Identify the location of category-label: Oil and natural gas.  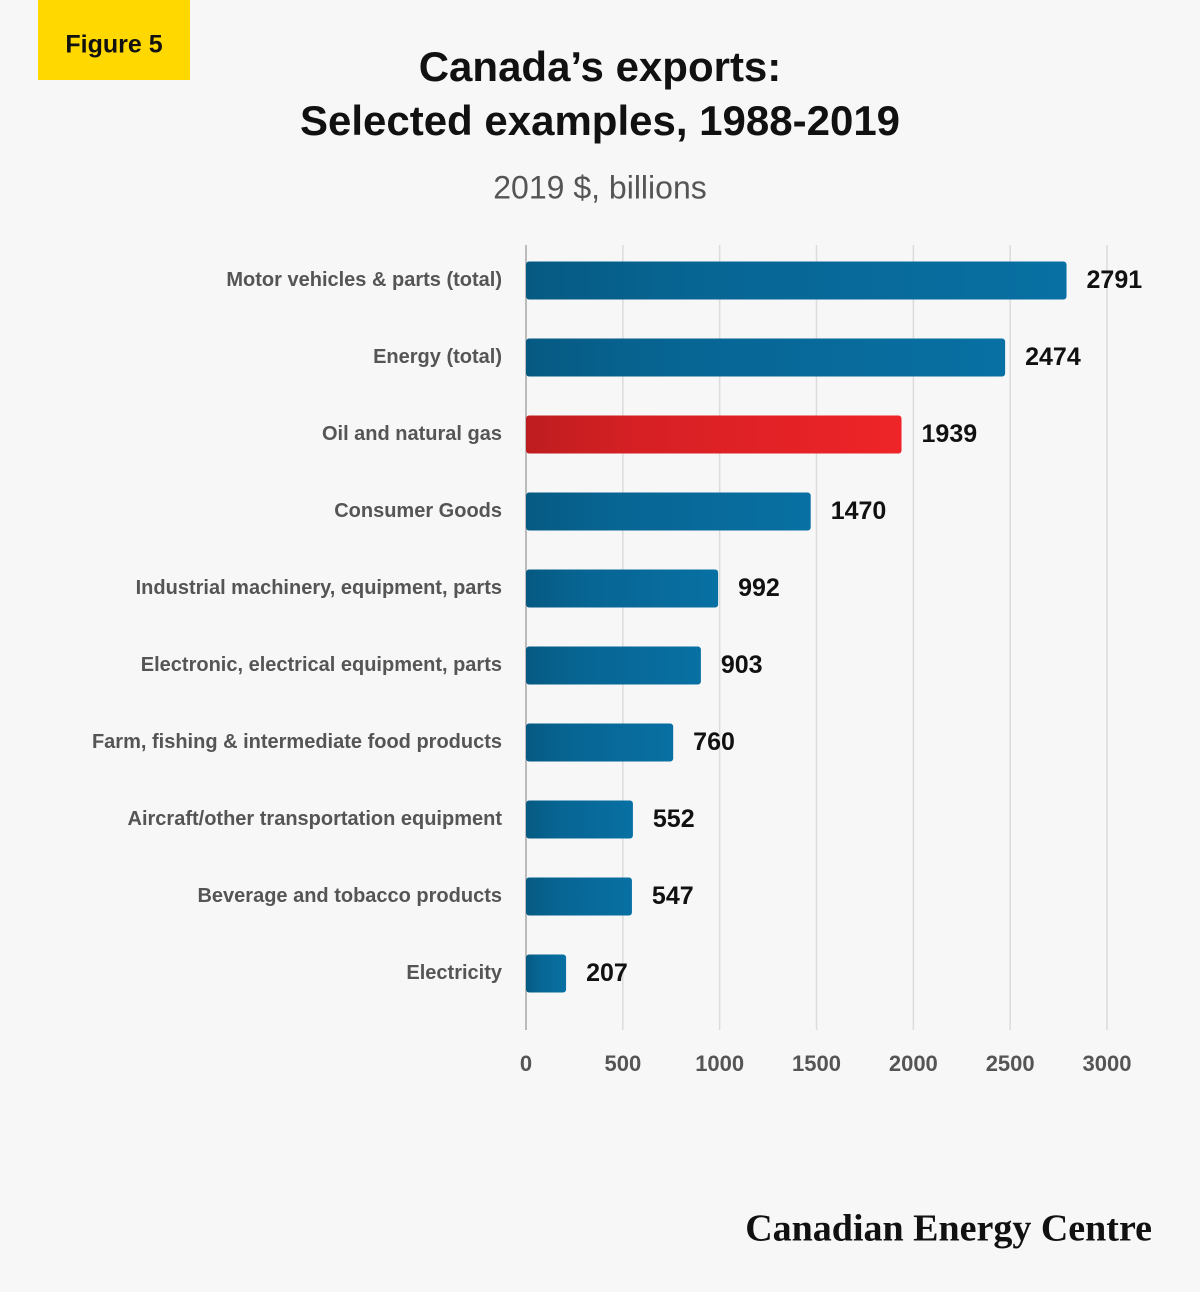
(412, 434).